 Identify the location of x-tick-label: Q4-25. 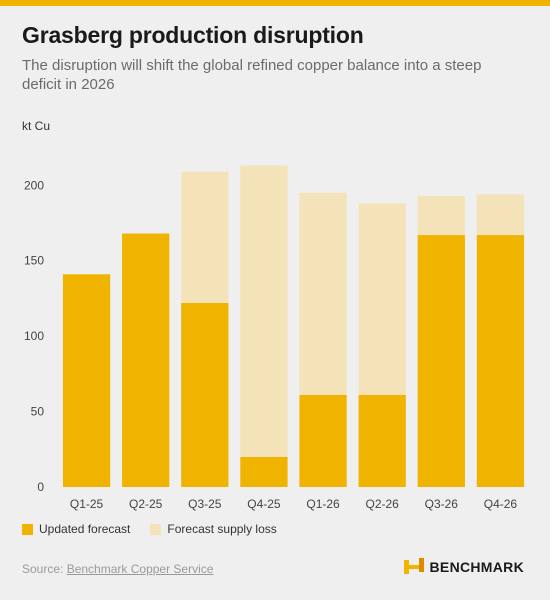
(264, 504).